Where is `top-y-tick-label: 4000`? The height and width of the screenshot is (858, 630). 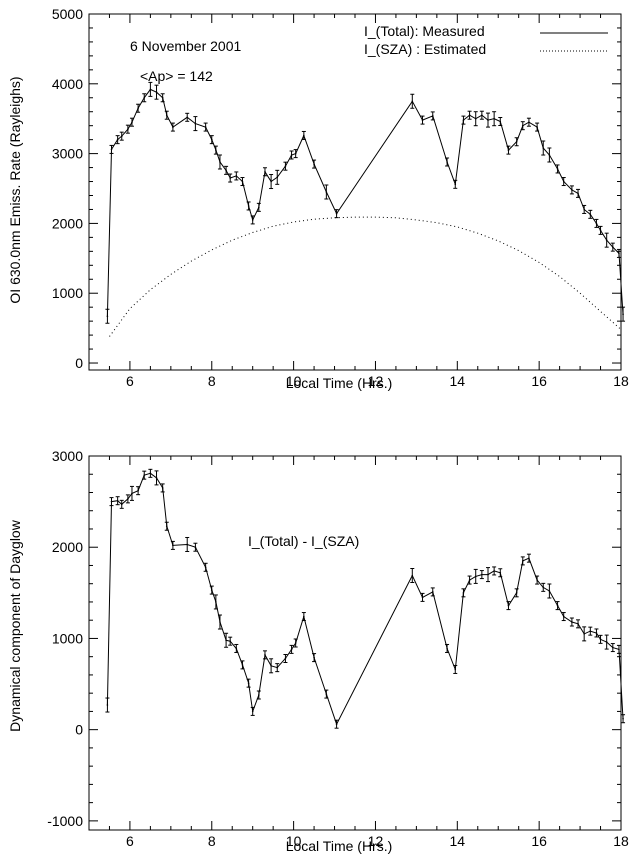 top-y-tick-label: 4000 is located at coordinates (67, 84).